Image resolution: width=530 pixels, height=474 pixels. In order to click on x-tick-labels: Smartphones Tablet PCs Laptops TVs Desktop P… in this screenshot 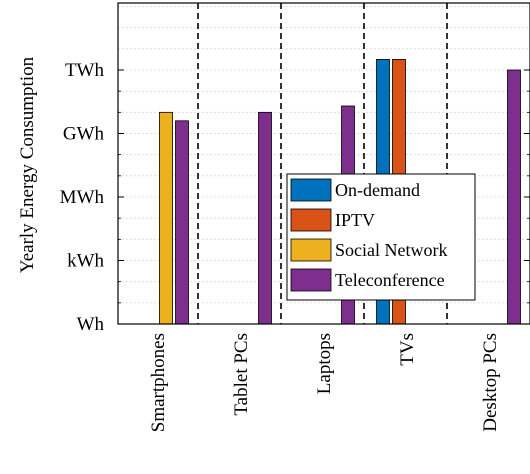, I will do `click(324, 382)`.